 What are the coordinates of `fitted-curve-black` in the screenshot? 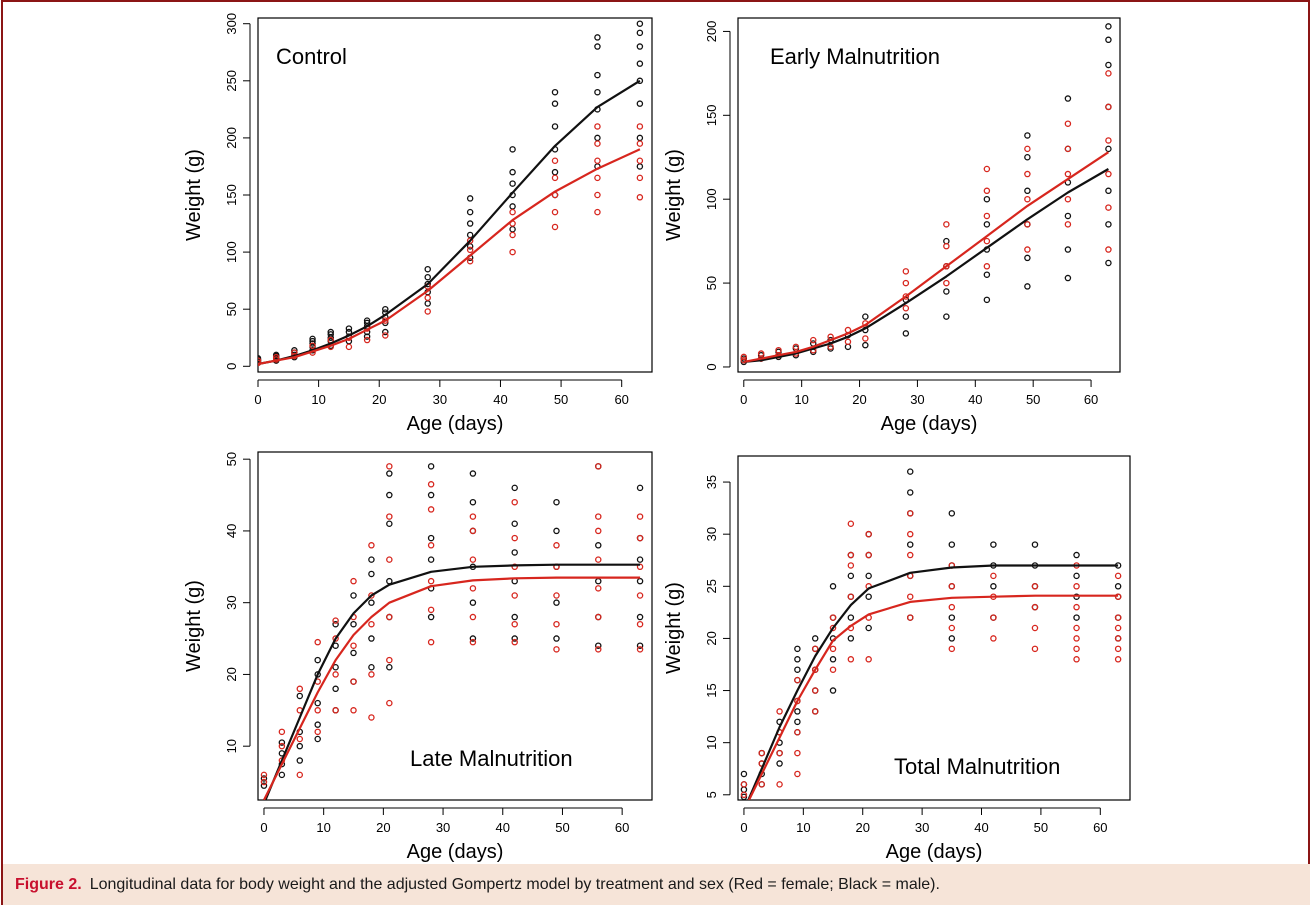 It's located at (933, 682).